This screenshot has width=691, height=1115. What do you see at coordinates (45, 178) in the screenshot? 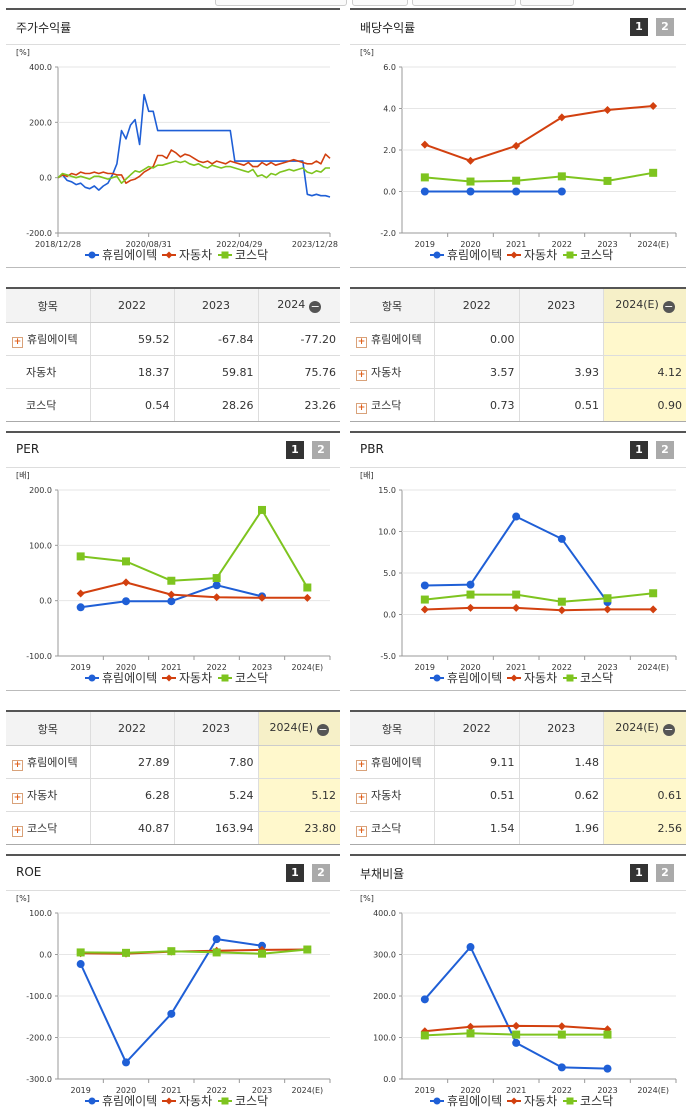
I see `y-tick-label: 0.0` at bounding box center [45, 178].